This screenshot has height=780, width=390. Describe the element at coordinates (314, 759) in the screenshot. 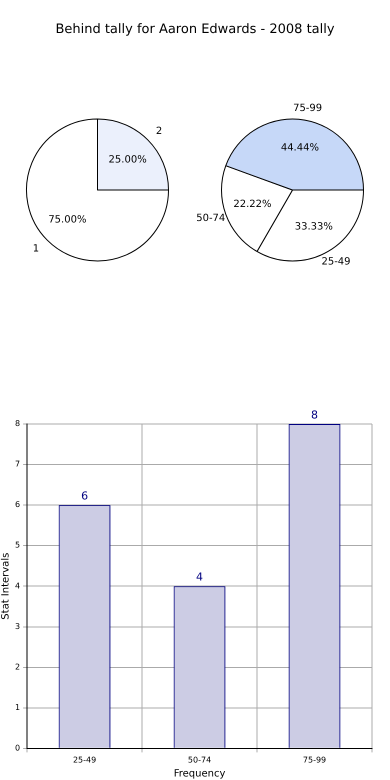

I see `x-tick-label: 75-99` at that location.